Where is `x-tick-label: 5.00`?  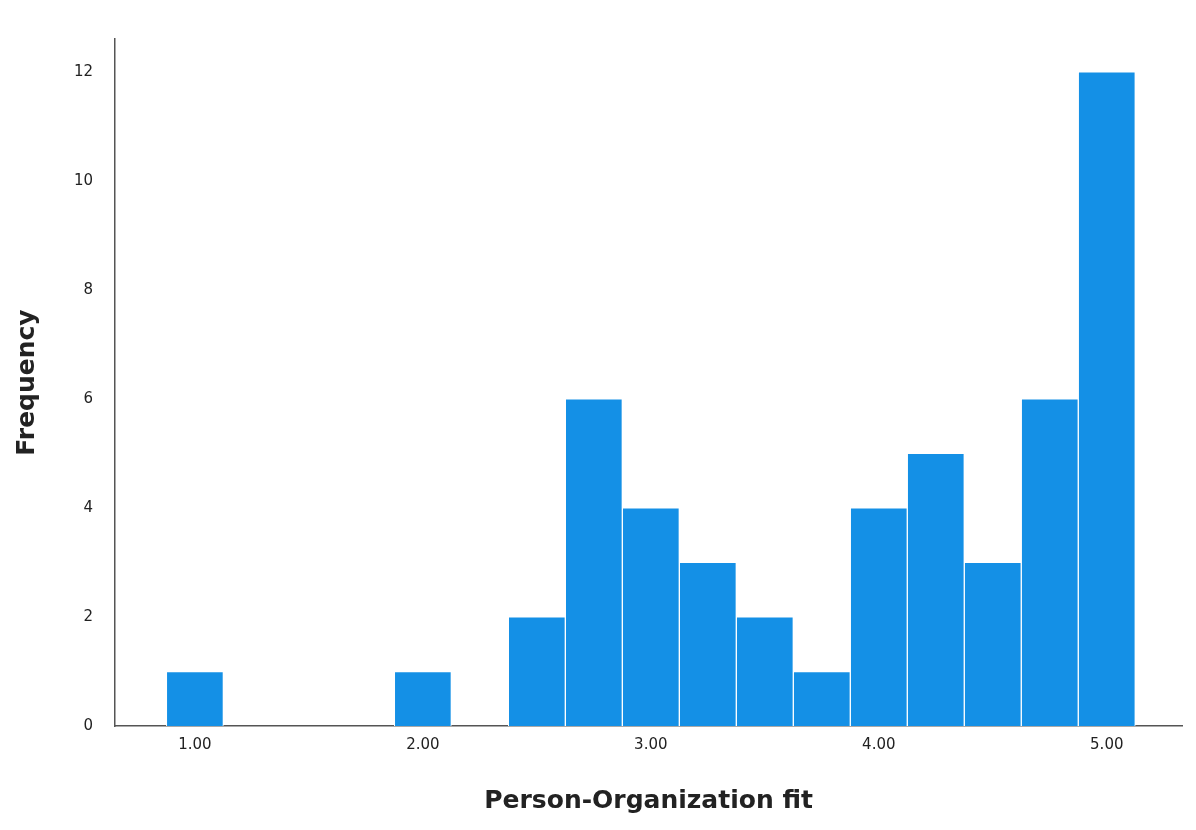 x-tick-label: 5.00 is located at coordinates (1107, 743).